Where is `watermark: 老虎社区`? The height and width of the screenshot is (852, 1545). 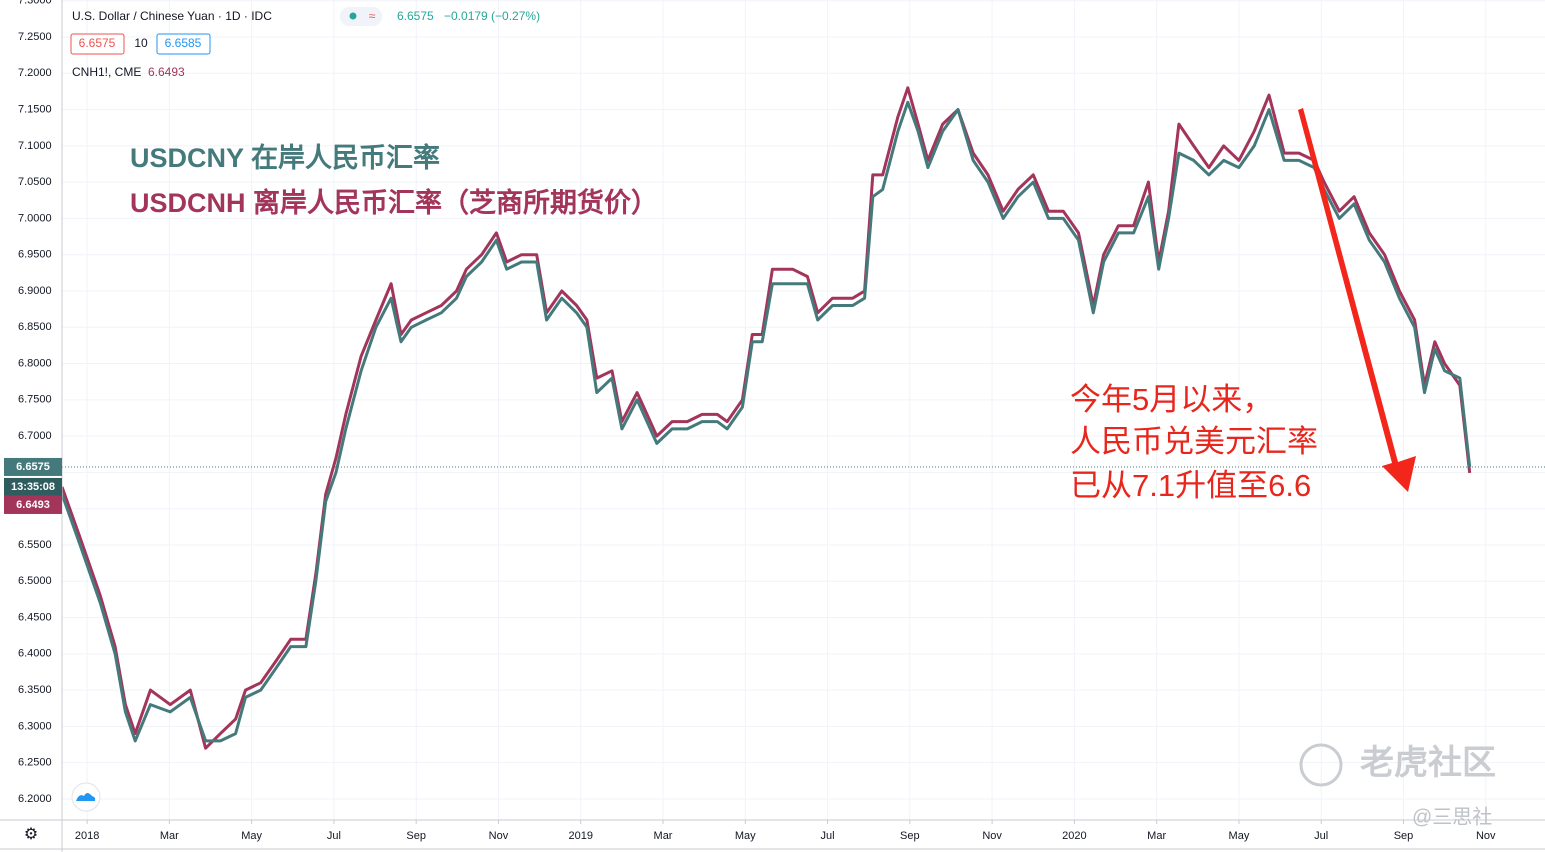
watermark: 老虎社区 is located at coordinates (1428, 763).